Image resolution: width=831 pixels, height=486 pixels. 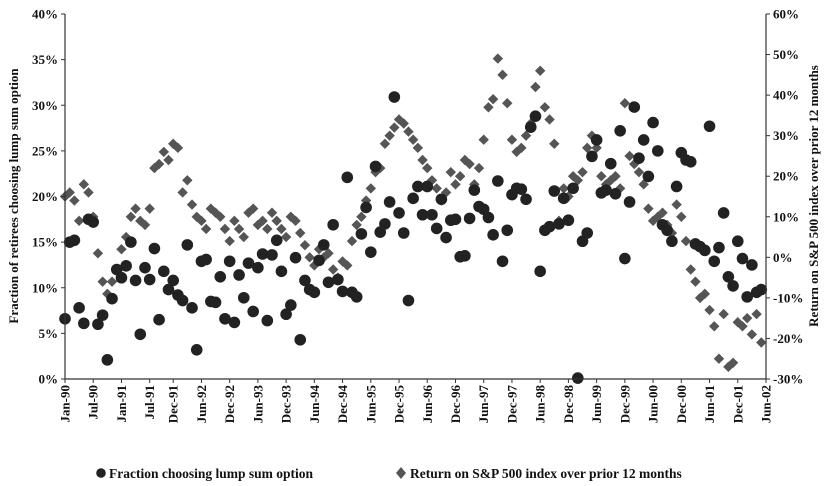 What do you see at coordinates (783, 257) in the screenshot?
I see `y-right-tick-label: 0%` at bounding box center [783, 257].